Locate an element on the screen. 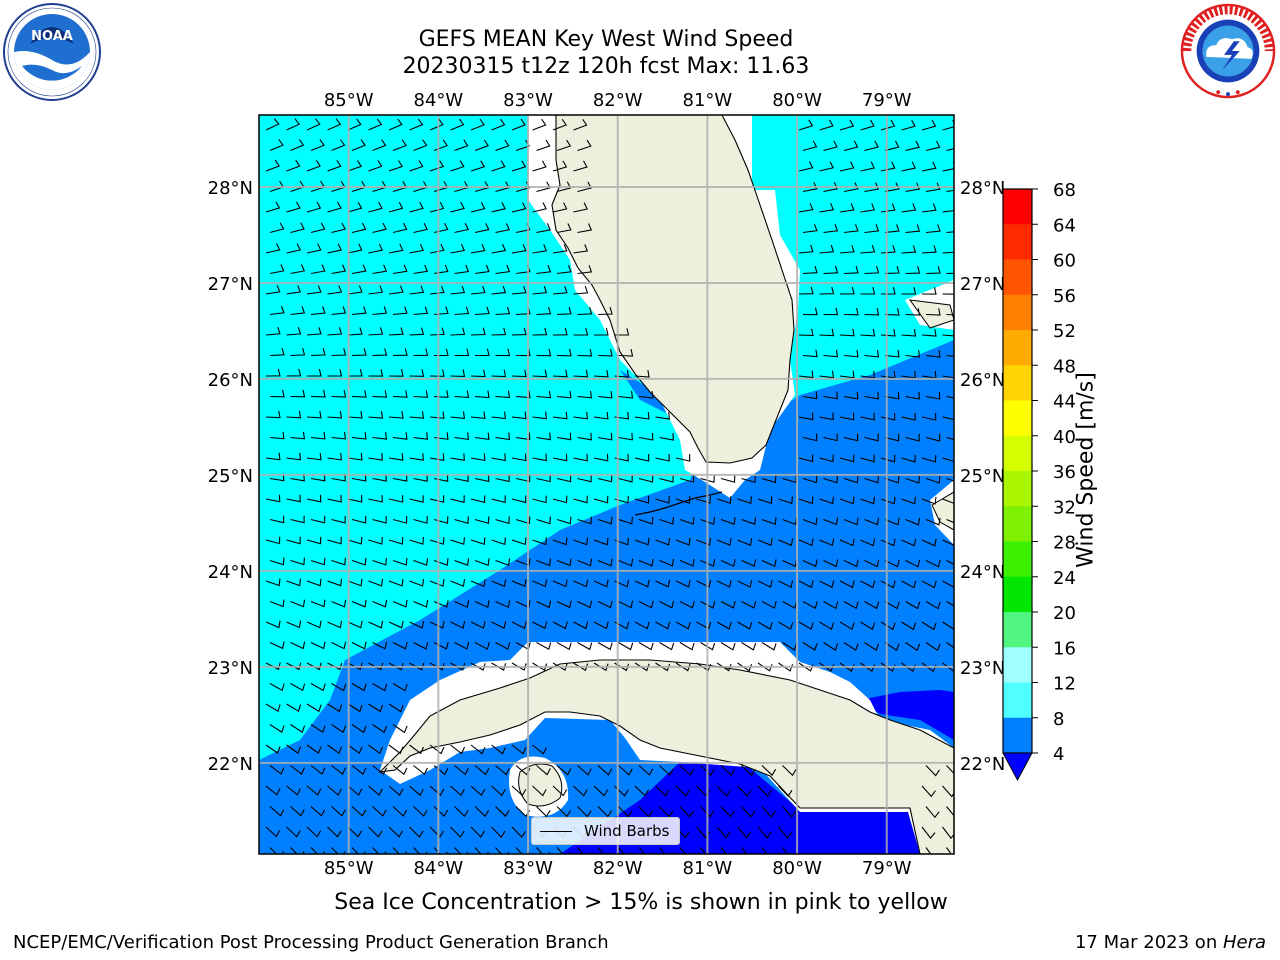 This screenshot has width=1280, height=960. lon-label-top: 83°W is located at coordinates (528, 100).